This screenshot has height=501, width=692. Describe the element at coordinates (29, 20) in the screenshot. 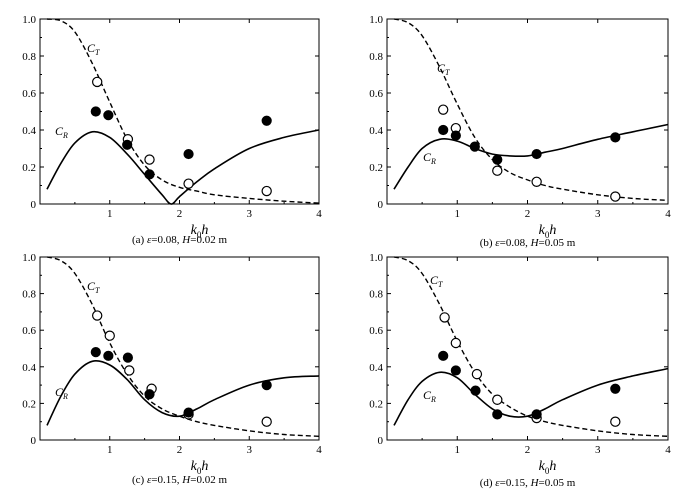

I see `y-tick-label: 1.0` at that location.